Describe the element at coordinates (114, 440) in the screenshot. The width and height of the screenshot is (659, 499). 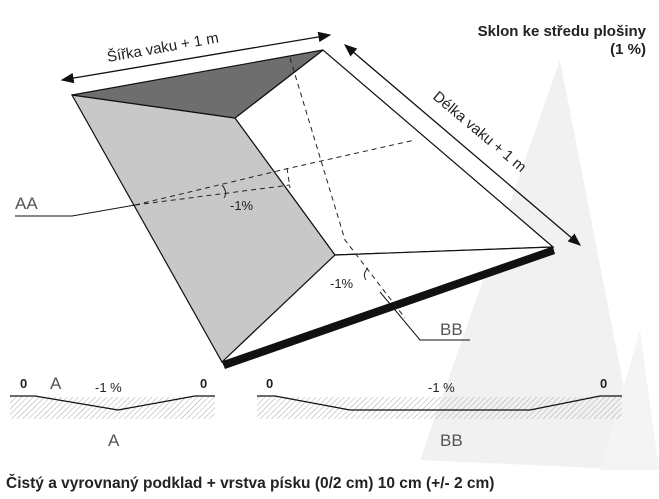
I see `profile-name: A` at that location.